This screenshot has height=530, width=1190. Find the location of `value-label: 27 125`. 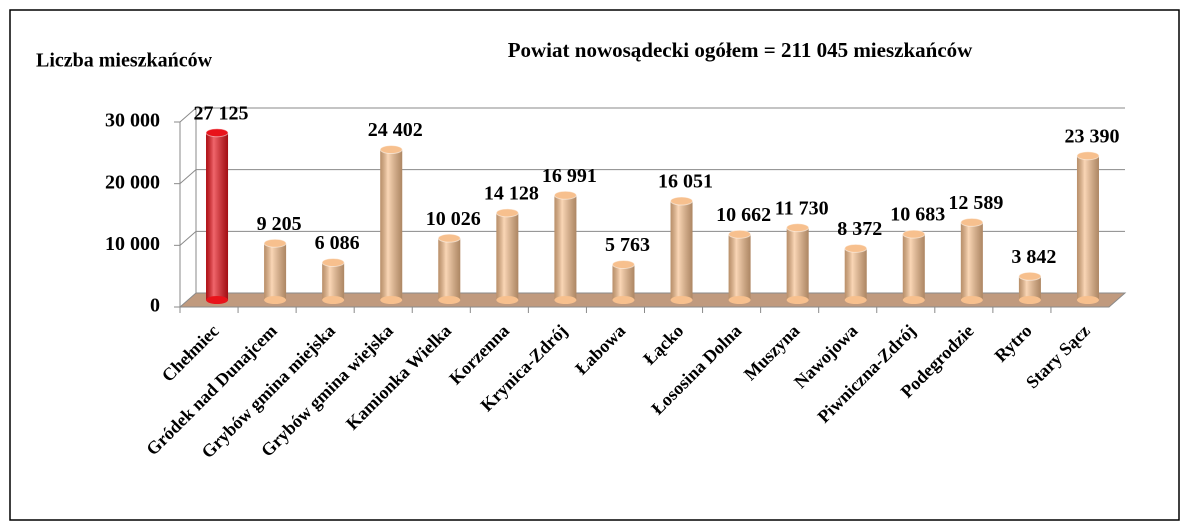

value-label: 27 125 is located at coordinates (221, 113).